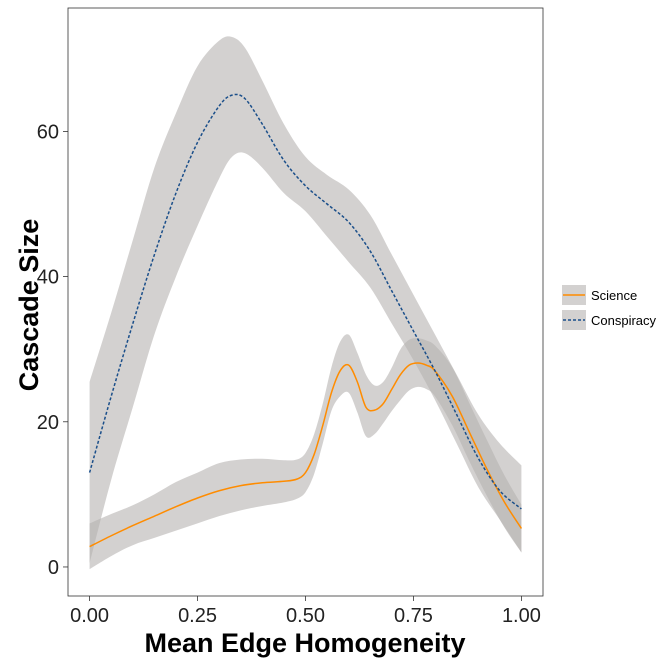  Describe the element at coordinates (609, 307) in the screenshot. I see `legend: Science Conspiracy` at that location.